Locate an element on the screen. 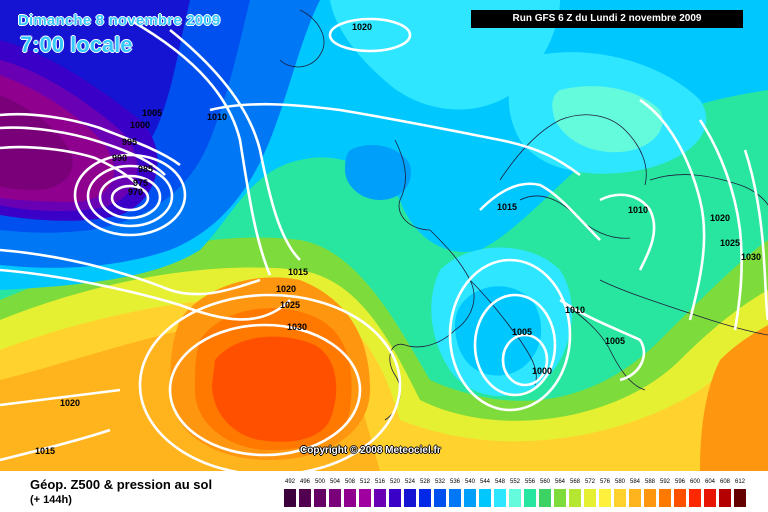 Image resolution: width=768 pixels, height=512 pixels. isobar-label: 970 is located at coordinates (135, 192).